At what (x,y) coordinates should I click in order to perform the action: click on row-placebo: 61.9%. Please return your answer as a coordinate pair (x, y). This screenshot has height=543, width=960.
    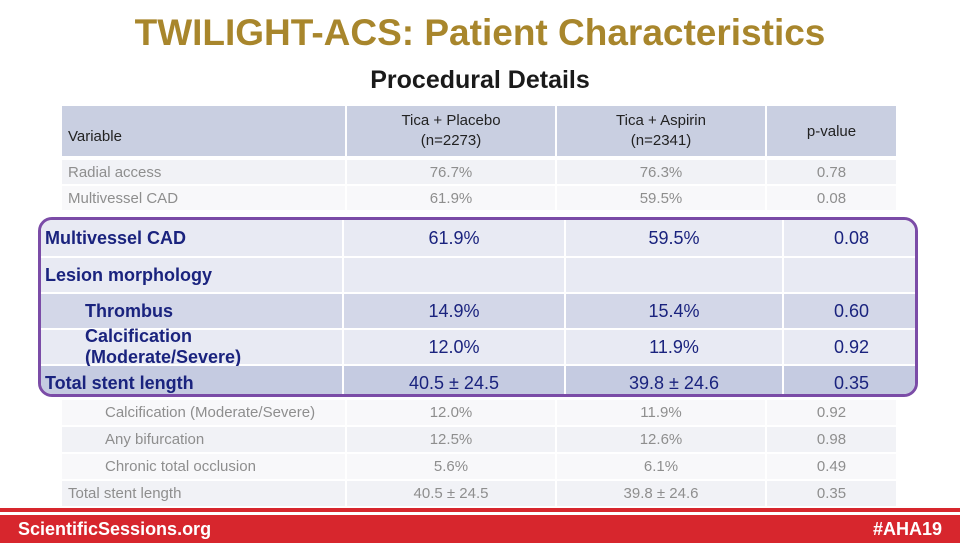
    Looking at the image, I should click on (452, 198).